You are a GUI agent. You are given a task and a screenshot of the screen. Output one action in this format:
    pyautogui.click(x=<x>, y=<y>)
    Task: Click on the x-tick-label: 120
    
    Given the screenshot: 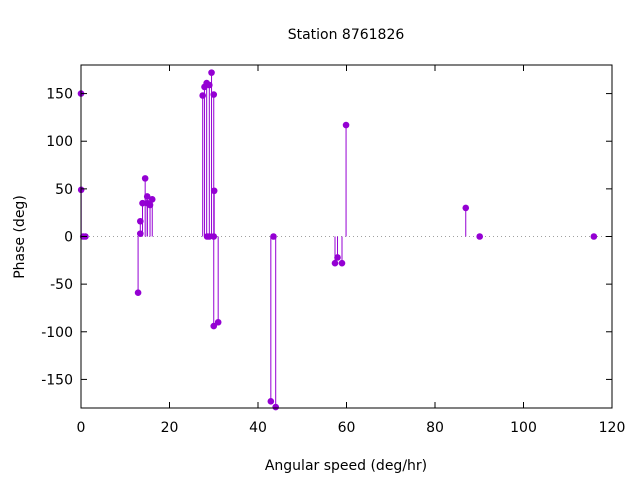 What is the action you would take?
    pyautogui.click(x=612, y=428)
    